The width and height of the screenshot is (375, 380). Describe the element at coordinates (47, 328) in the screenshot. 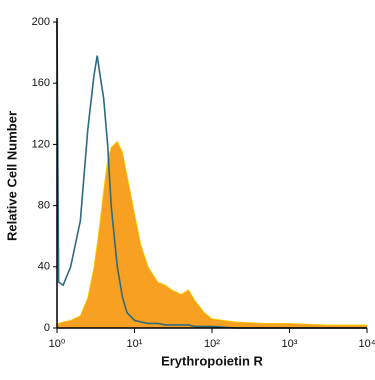

I see `y-tick-label: 0` at that location.